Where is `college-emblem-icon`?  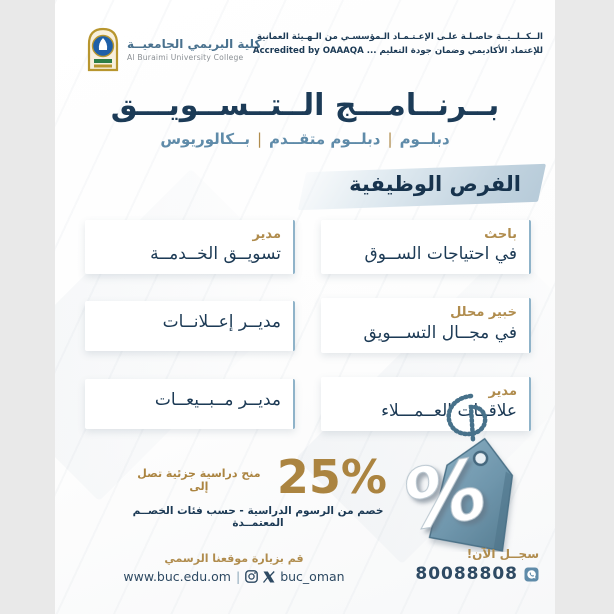
college-emblem-icon is located at coordinates (103, 49).